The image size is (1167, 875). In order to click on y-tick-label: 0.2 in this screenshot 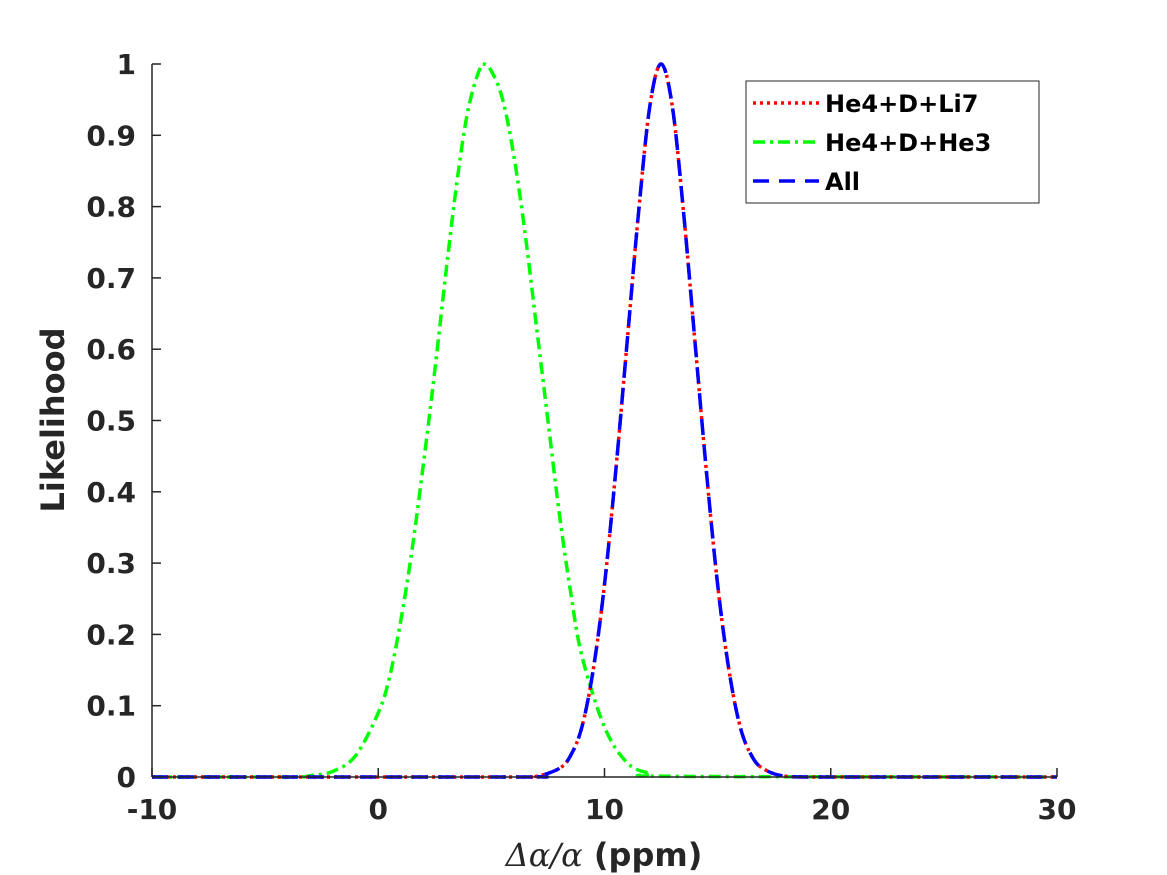, I will do `click(111, 634)`.